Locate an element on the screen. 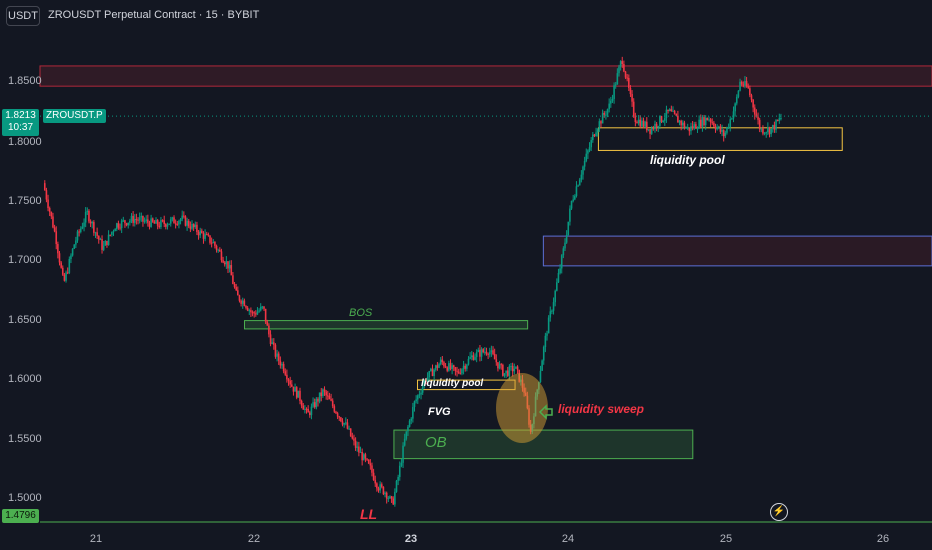 The height and width of the screenshot is (550, 932). ob-label: OB is located at coordinates (436, 442).